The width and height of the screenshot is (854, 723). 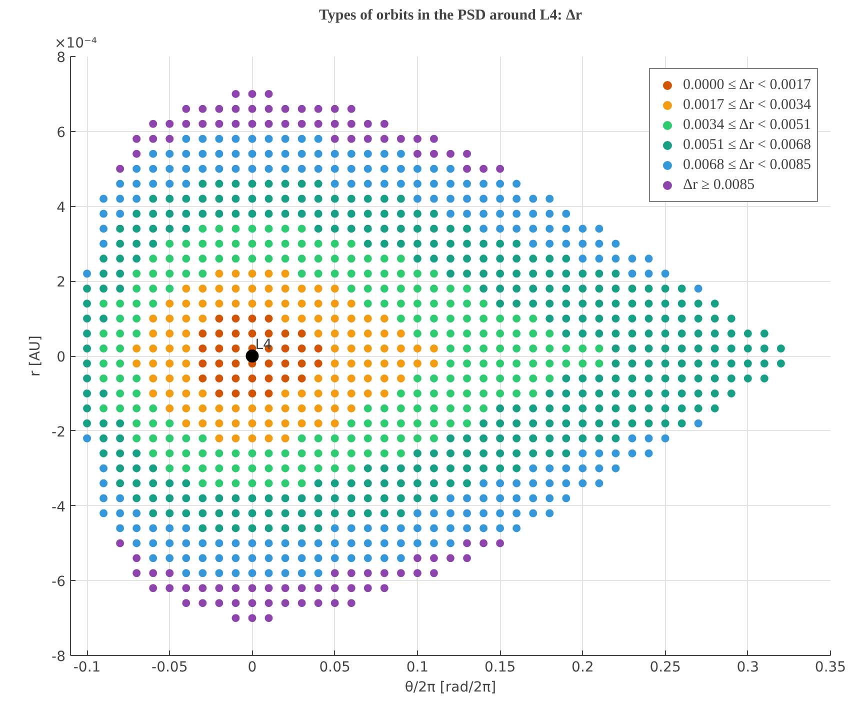 What do you see at coordinates (746, 145) in the screenshot?
I see `legend-label: 0.0051 ≤ Δr < 0.0068` at bounding box center [746, 145].